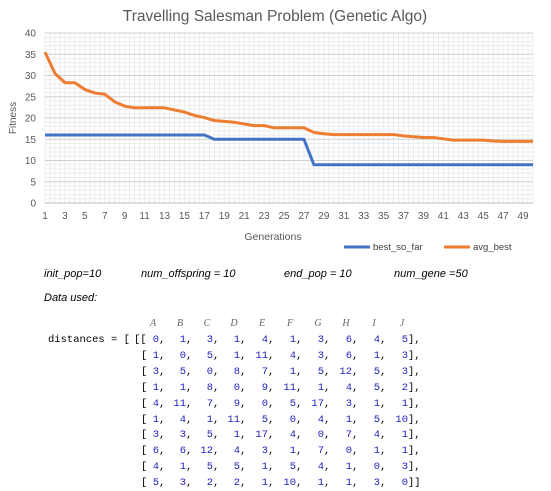  What do you see at coordinates (71, 298) in the screenshot?
I see `data-used-label: Data used:` at bounding box center [71, 298].